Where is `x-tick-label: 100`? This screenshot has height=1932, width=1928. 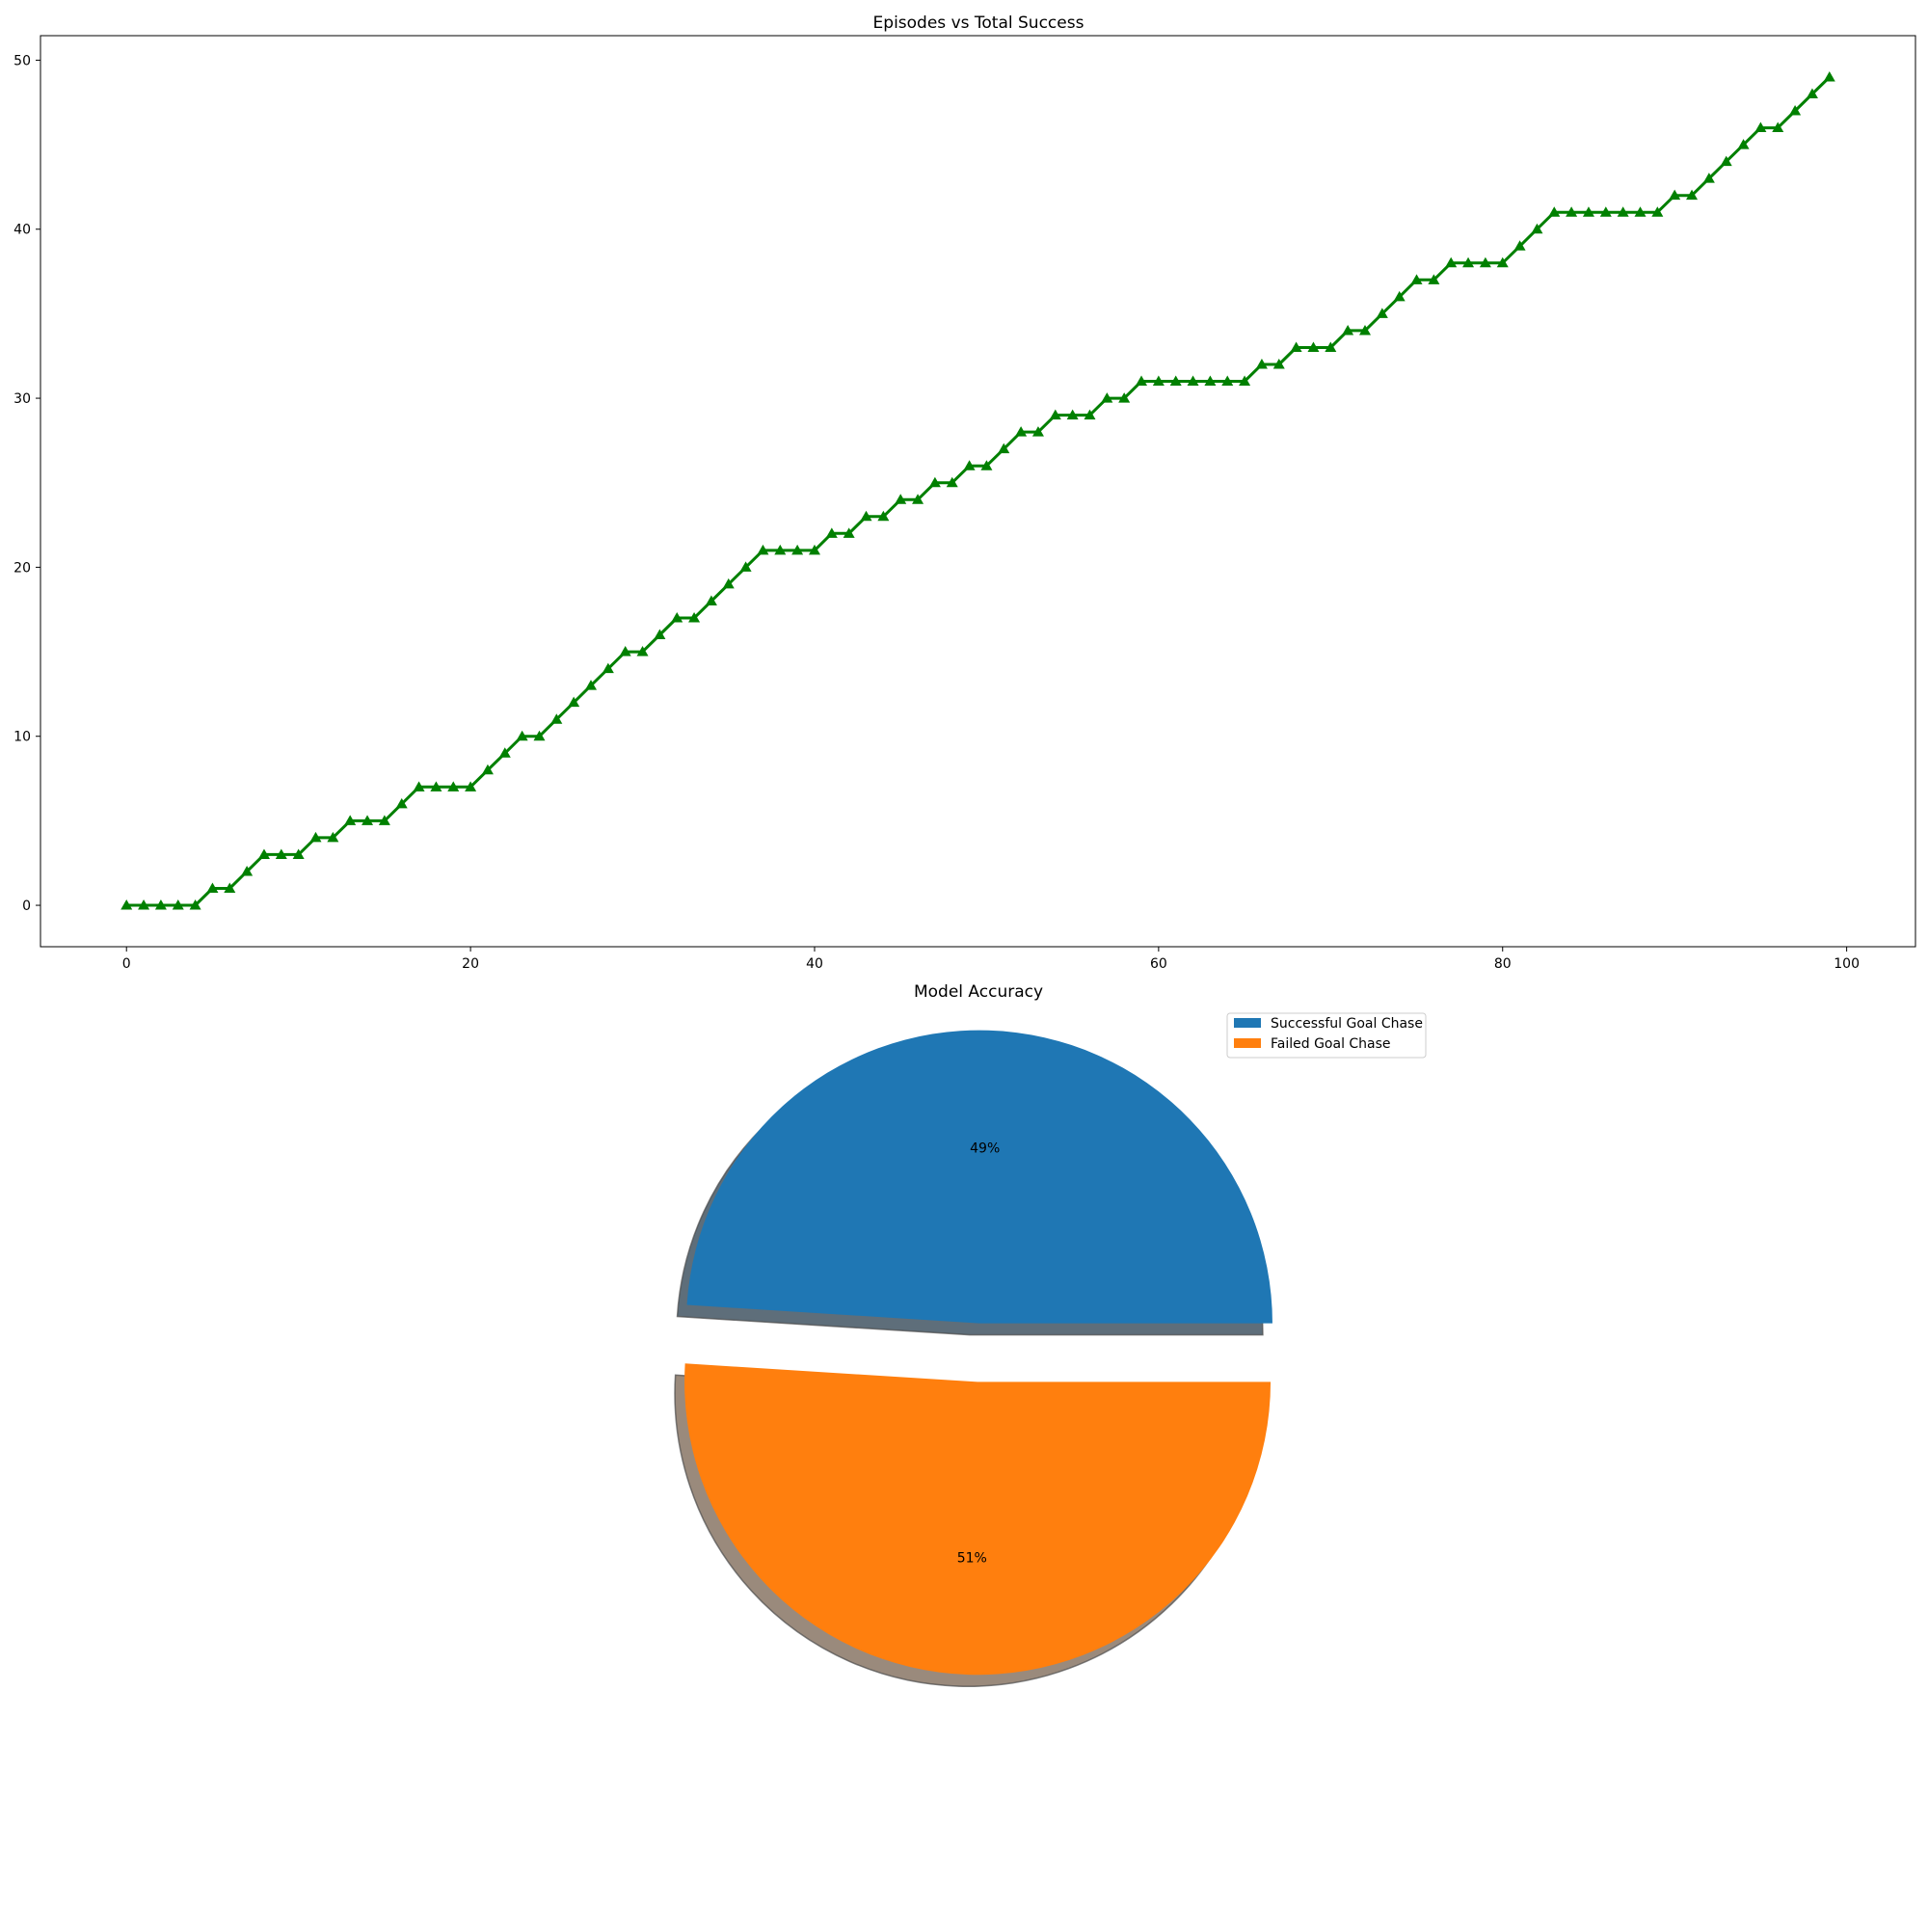
x-tick-label: 100 is located at coordinates (1847, 964).